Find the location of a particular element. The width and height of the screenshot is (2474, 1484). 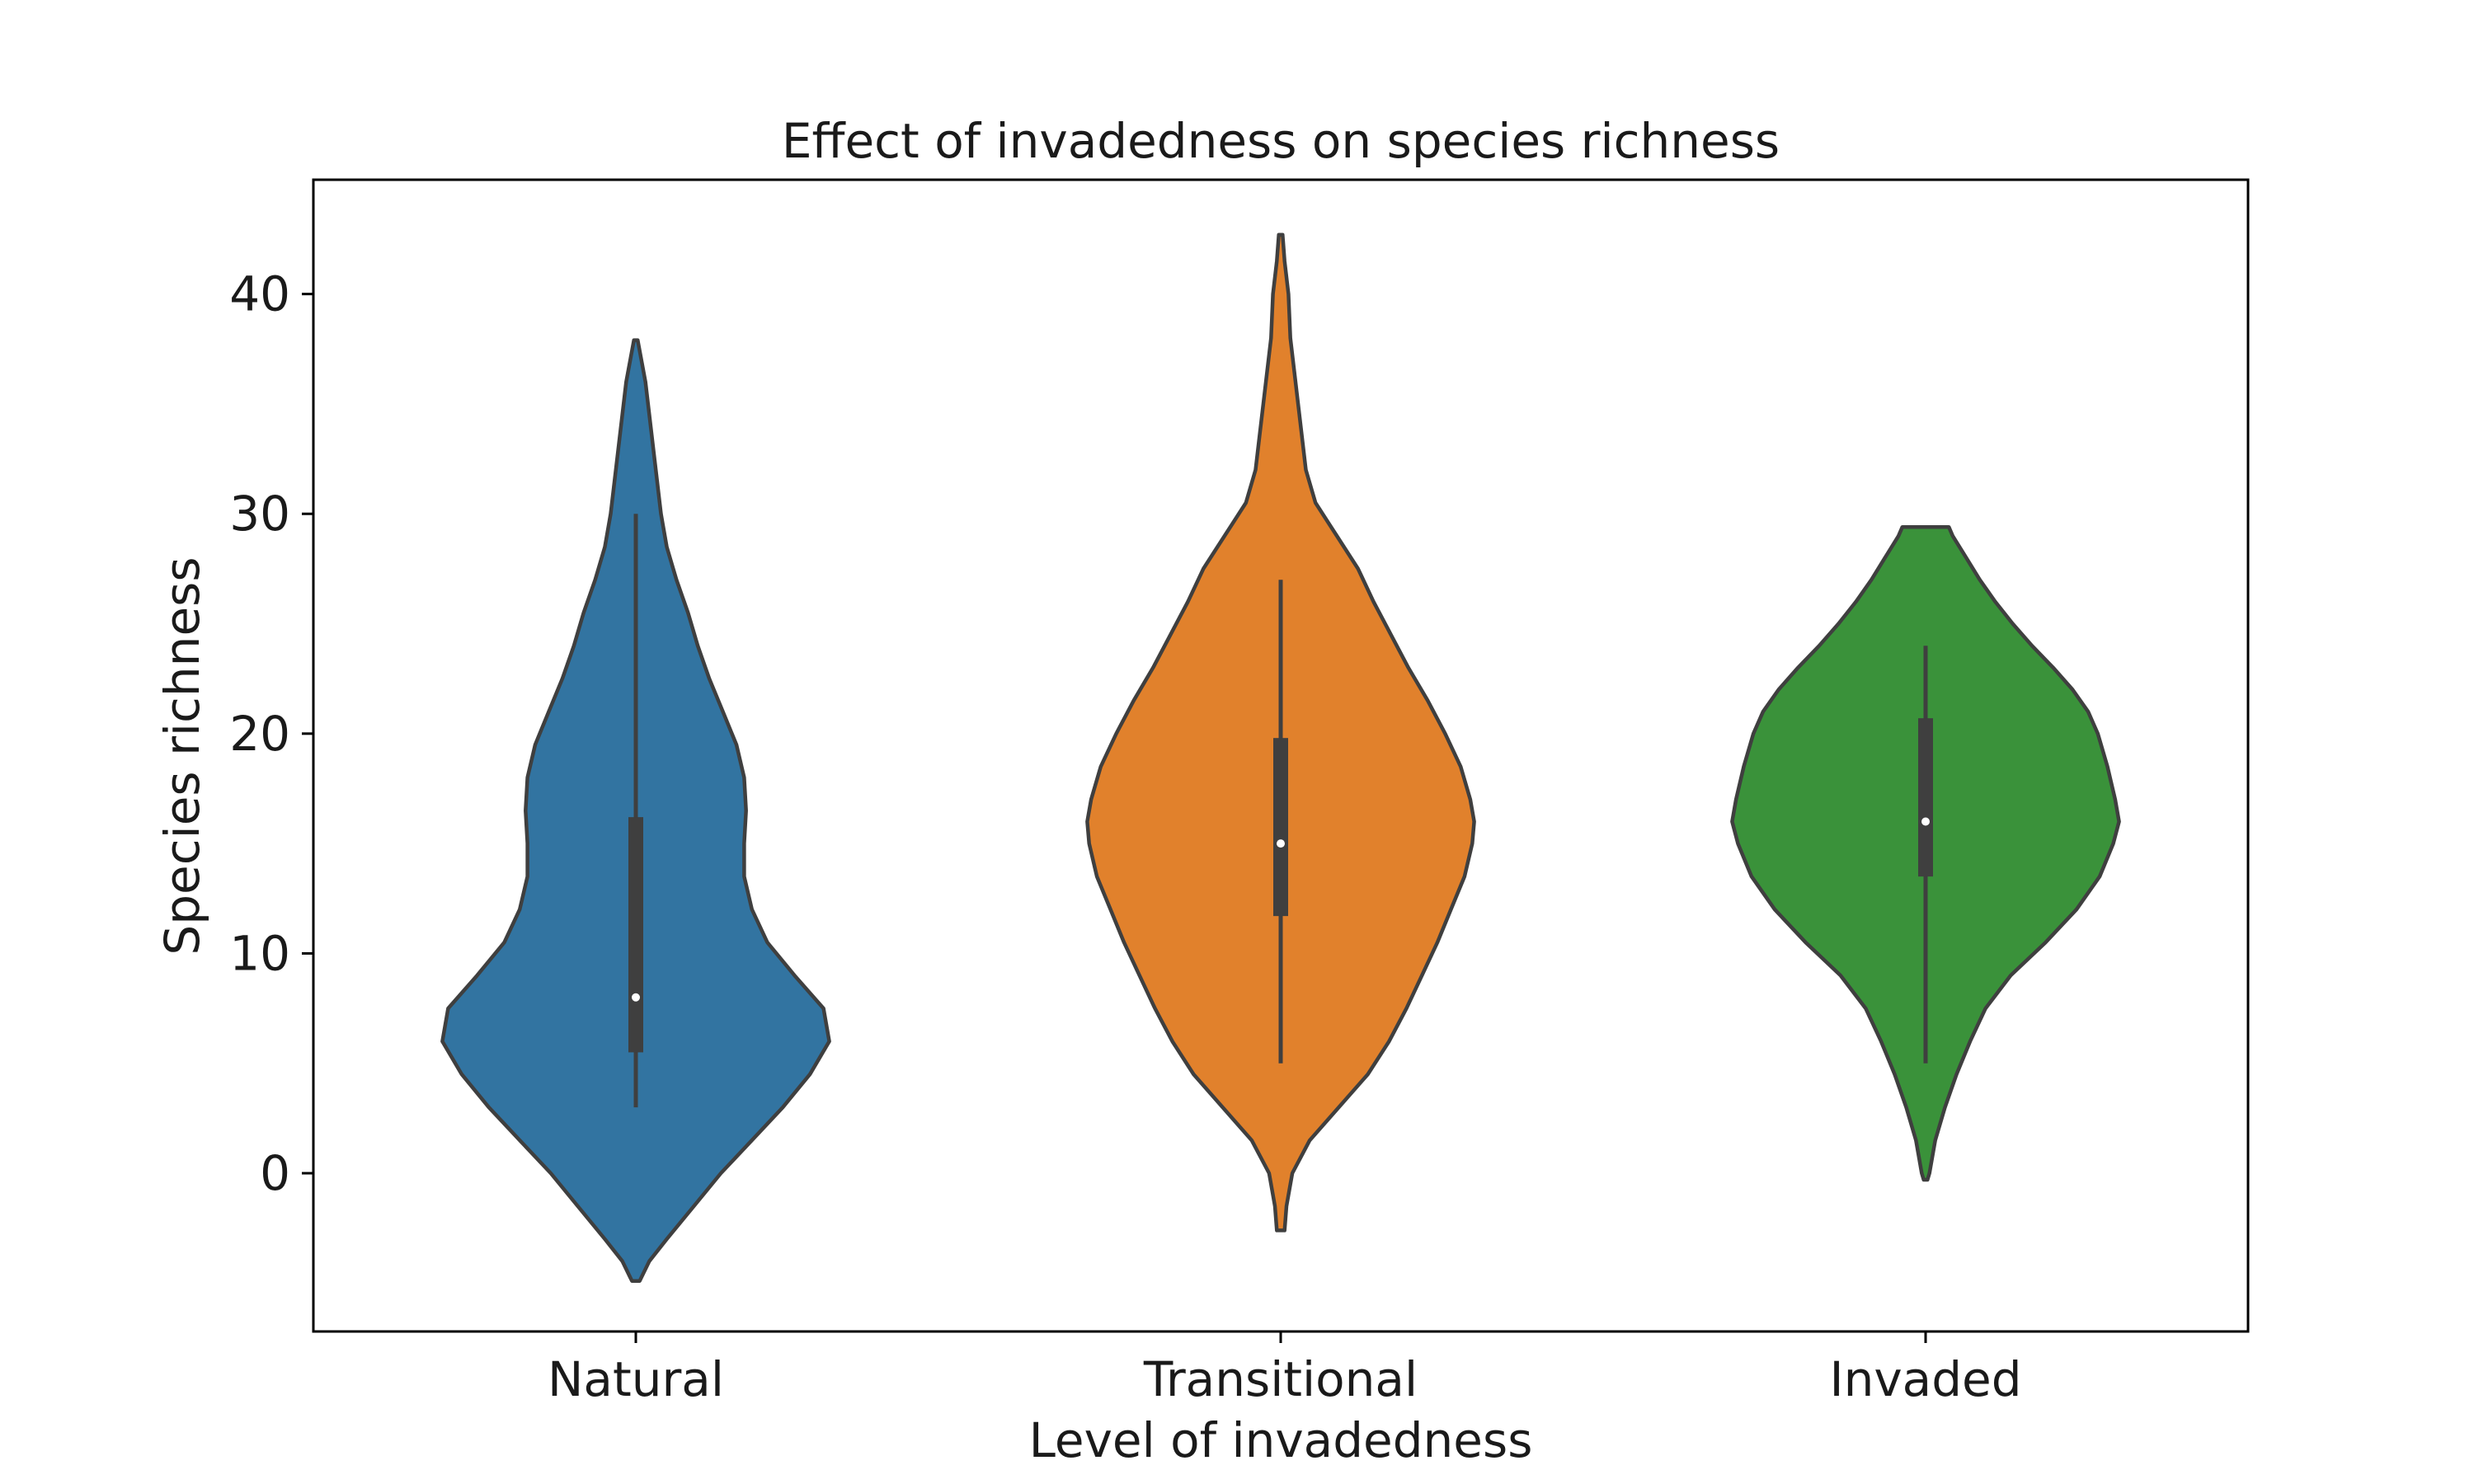

x-tick-label-invaded: Invaded is located at coordinates (1925, 1379).